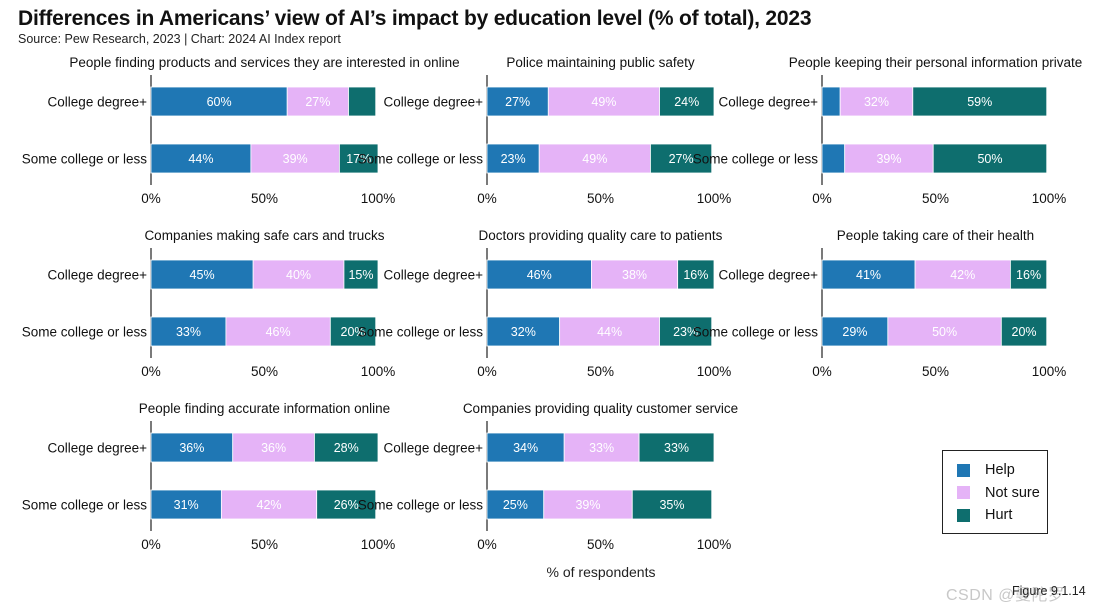 Image resolution: width=1100 pixels, height=612 pixels. I want to click on legend-item-help: Help, so click(1002, 470).